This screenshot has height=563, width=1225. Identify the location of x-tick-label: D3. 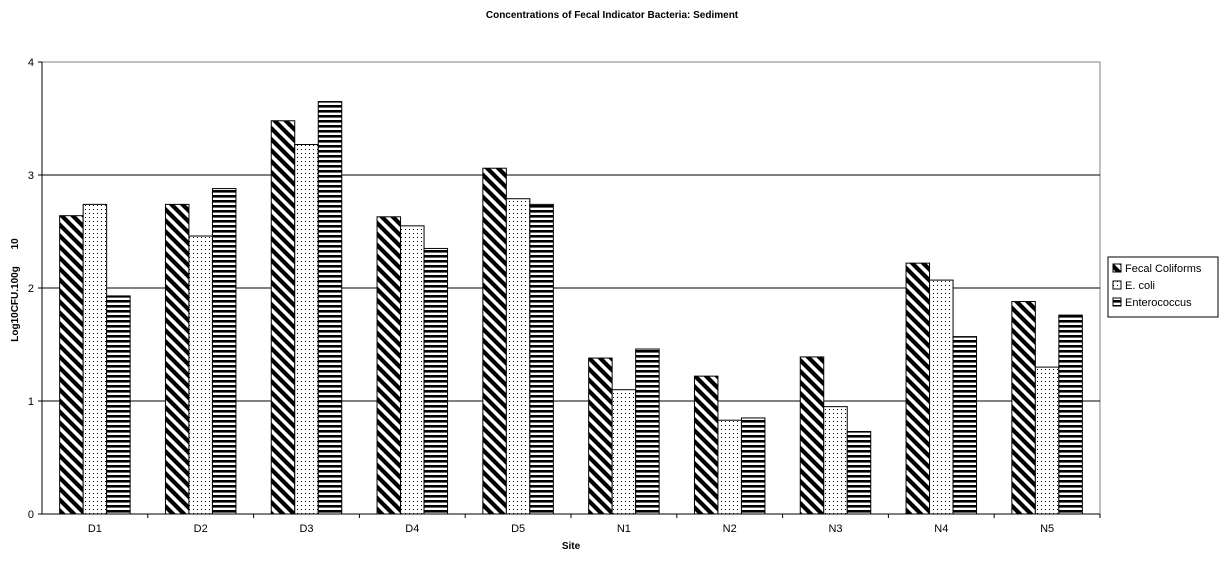
(306, 529).